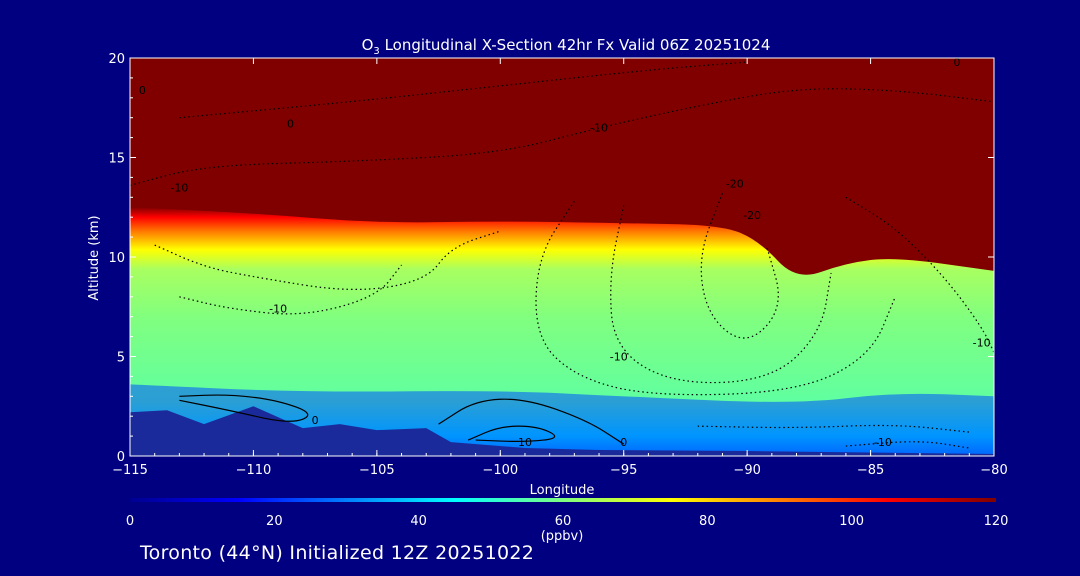 Image resolution: width=1080 pixels, height=576 pixels. I want to click on colorbar-tick-label: 120, so click(996, 521).